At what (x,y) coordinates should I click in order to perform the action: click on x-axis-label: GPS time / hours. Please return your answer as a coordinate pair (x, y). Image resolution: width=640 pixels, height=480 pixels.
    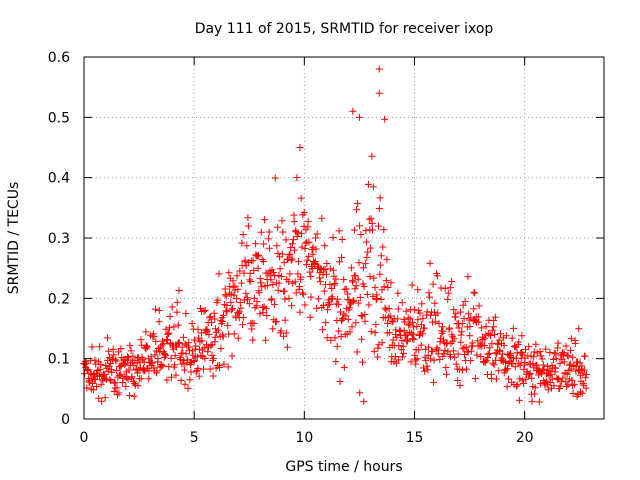
    Looking at the image, I should click on (343, 467).